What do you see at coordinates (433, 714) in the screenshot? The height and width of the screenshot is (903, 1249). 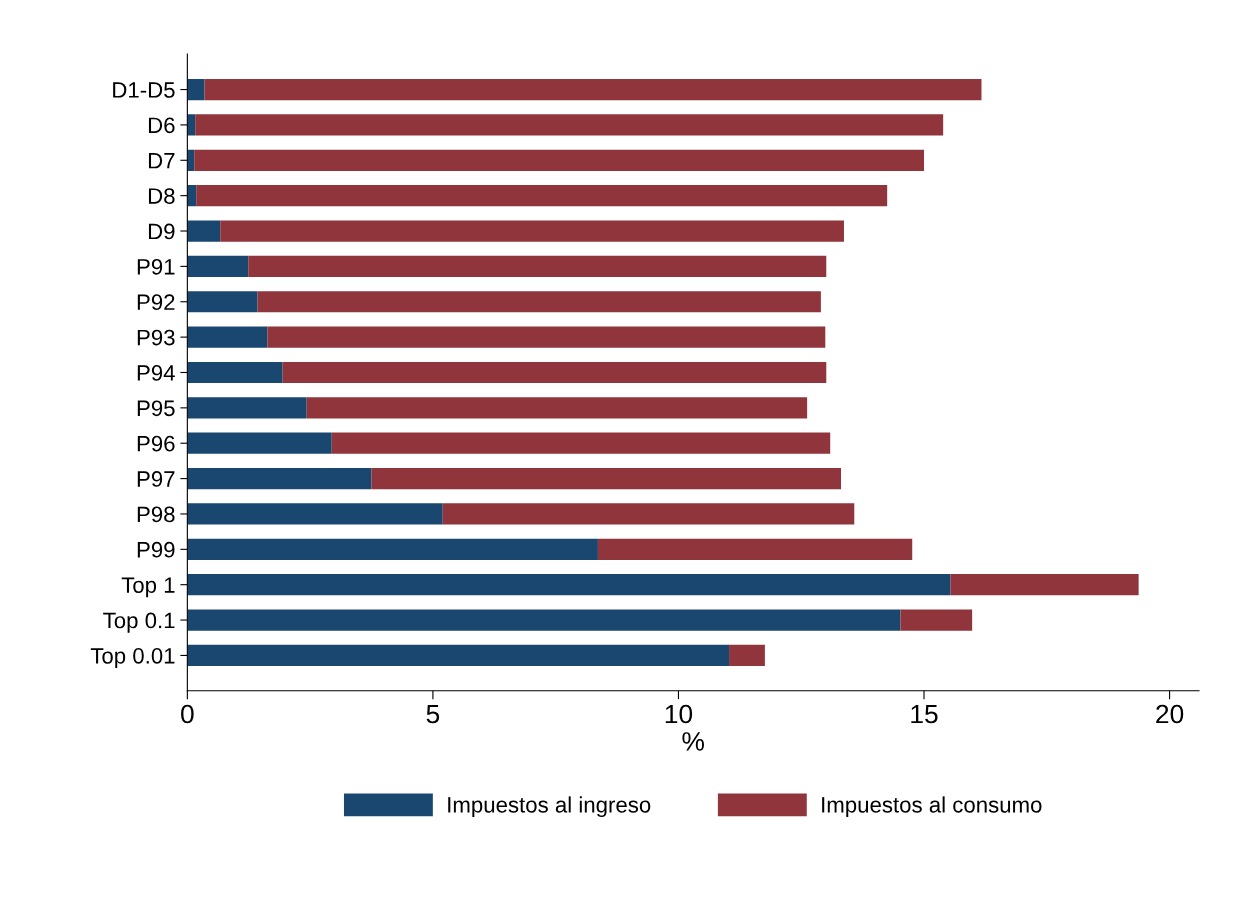 I see `x-tick-label: 5` at bounding box center [433, 714].